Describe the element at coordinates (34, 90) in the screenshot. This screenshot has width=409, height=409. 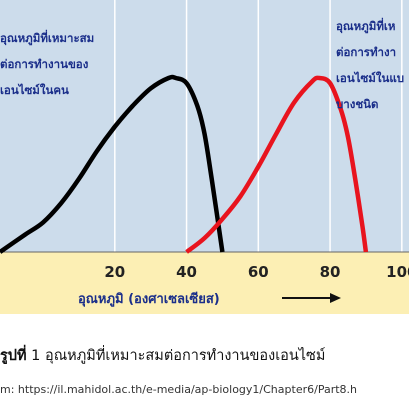
I see `annotation-human-line-3: เอนไซม์ในคน` at that location.